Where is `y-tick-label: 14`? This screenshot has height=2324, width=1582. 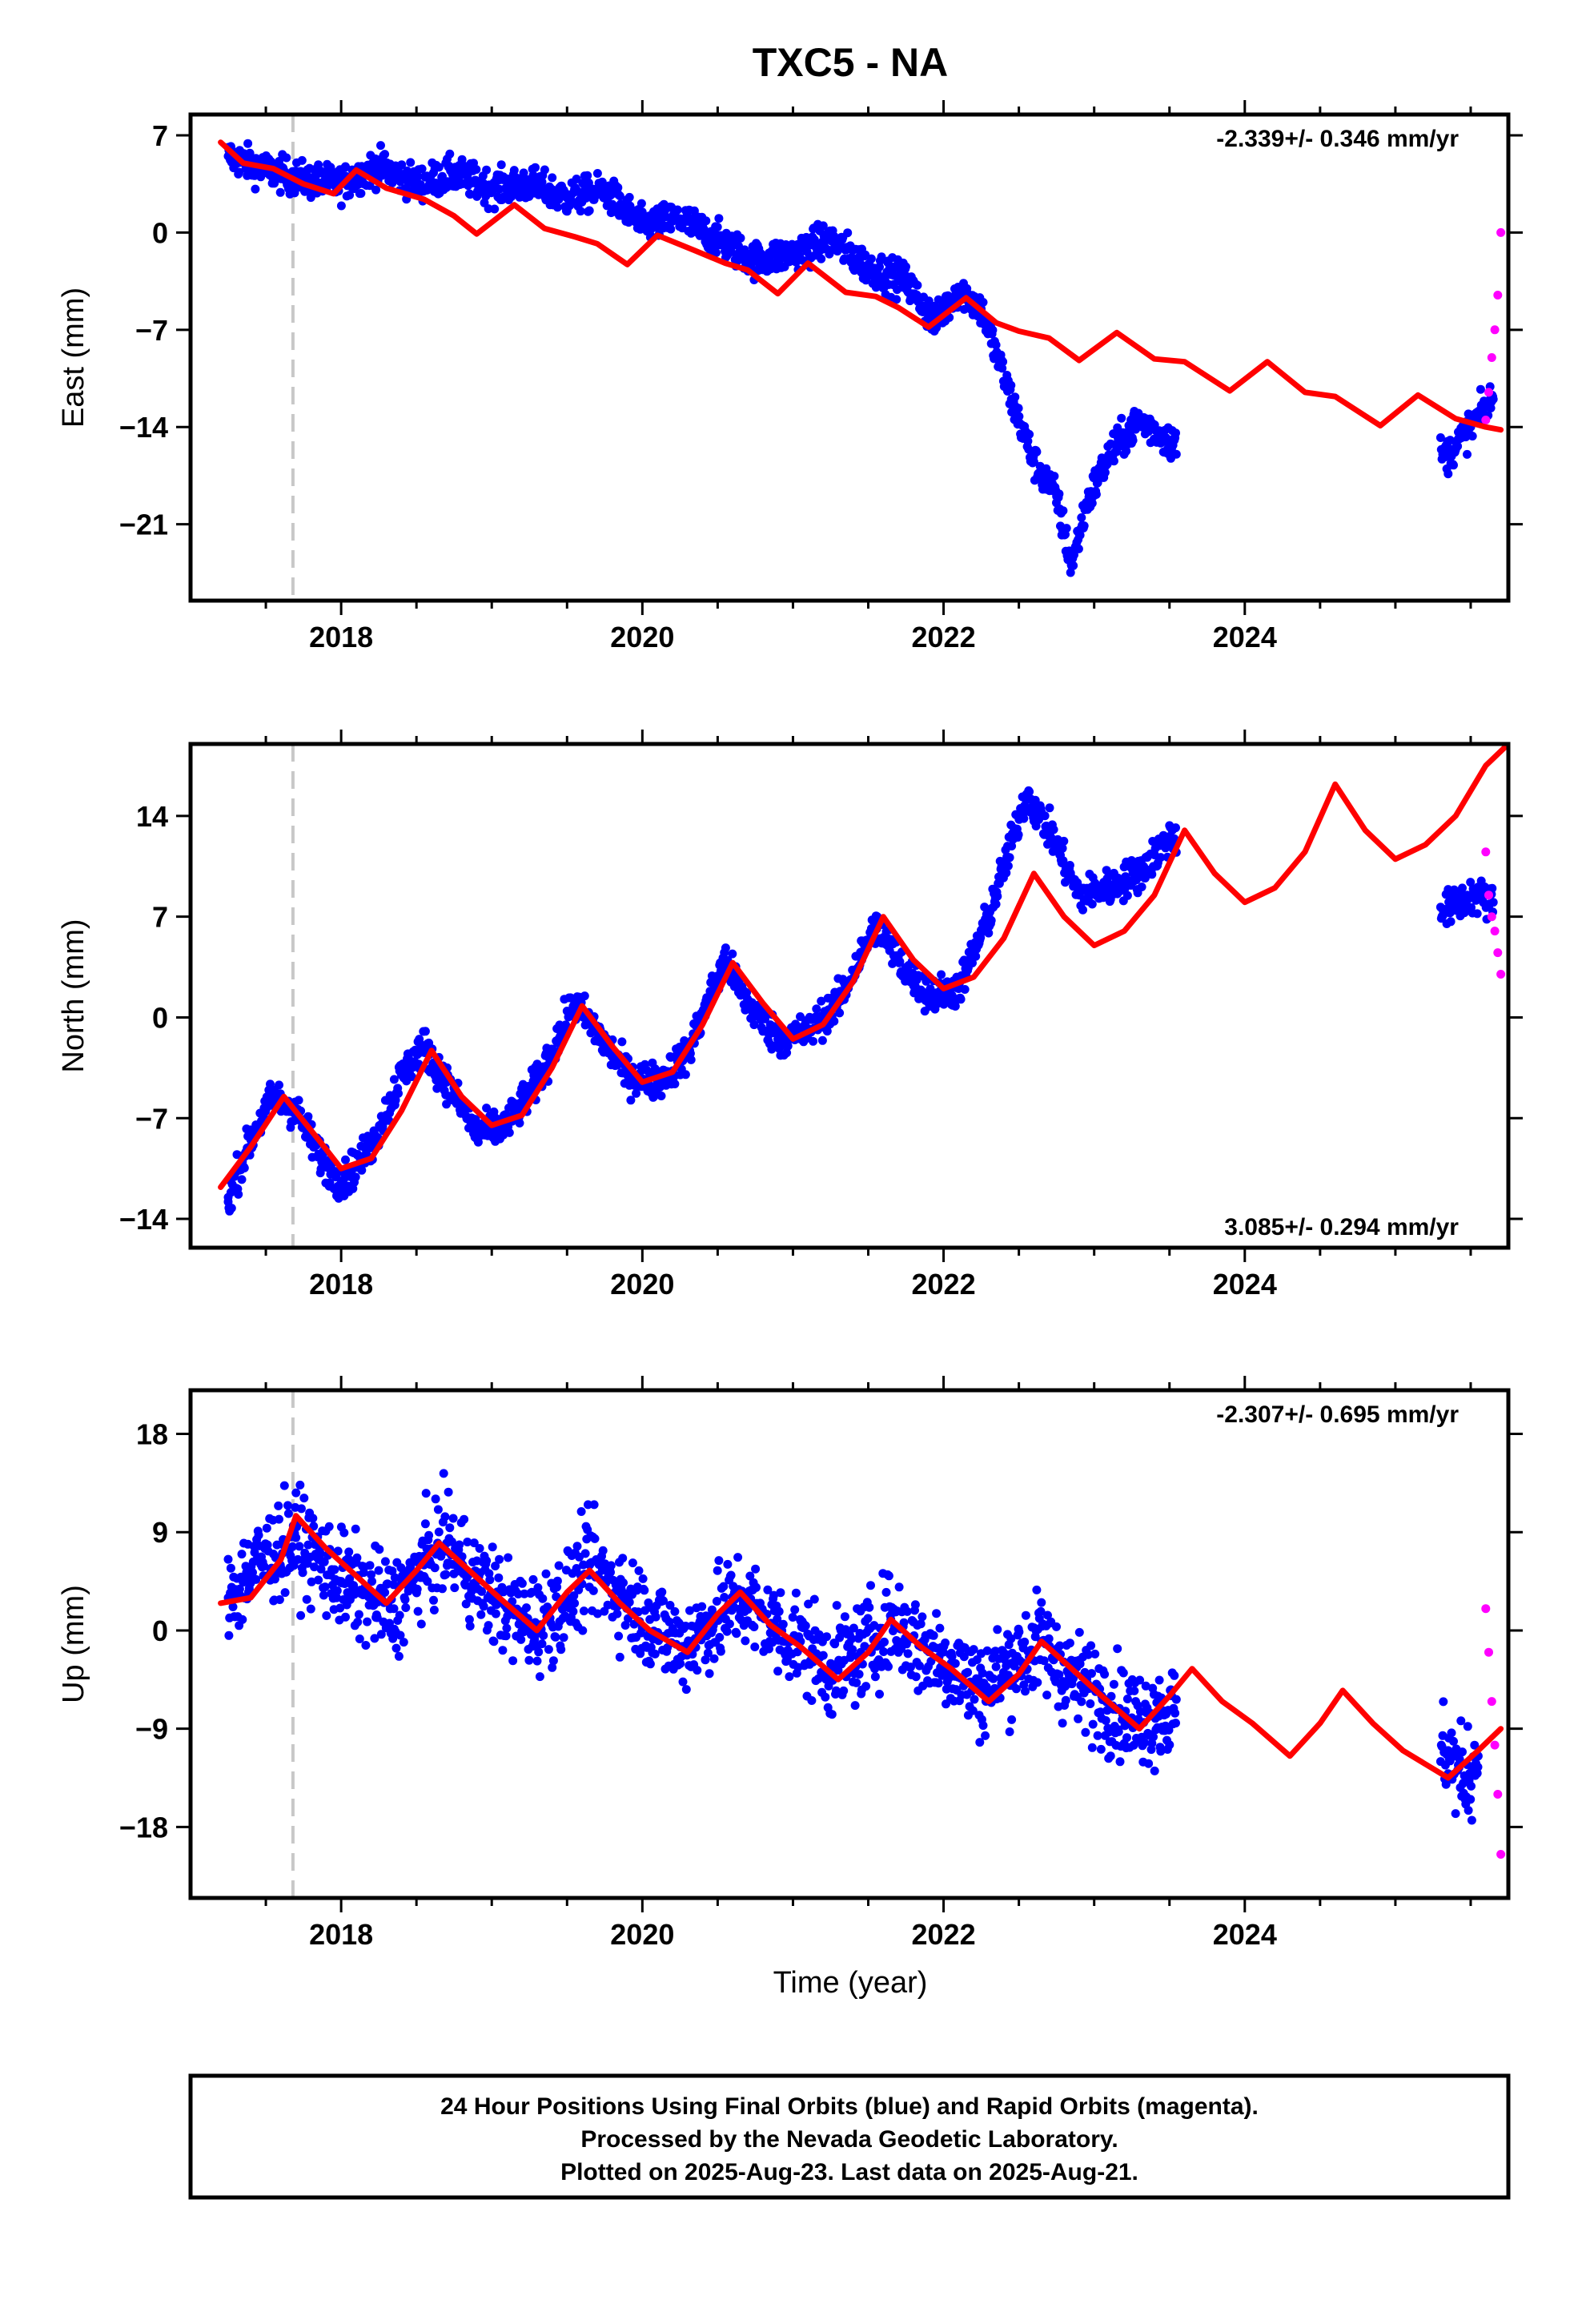
y-tick-label: 14 is located at coordinates (152, 816).